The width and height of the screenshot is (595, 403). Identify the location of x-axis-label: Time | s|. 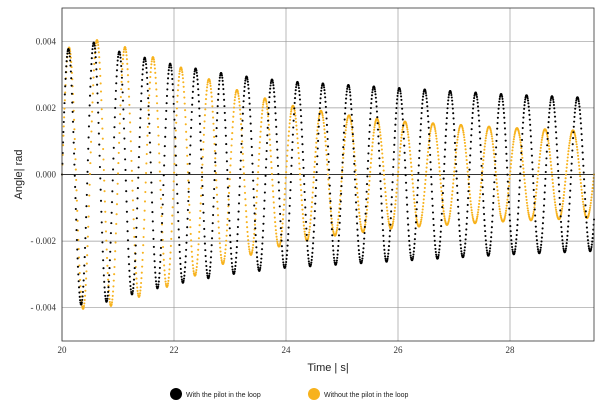
(327, 368).